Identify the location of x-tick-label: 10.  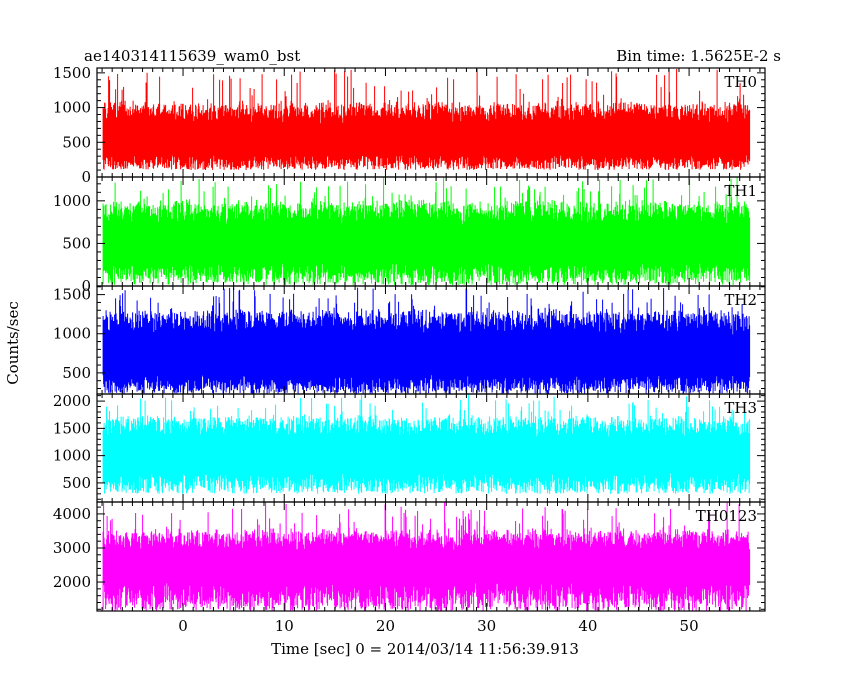
(284, 626).